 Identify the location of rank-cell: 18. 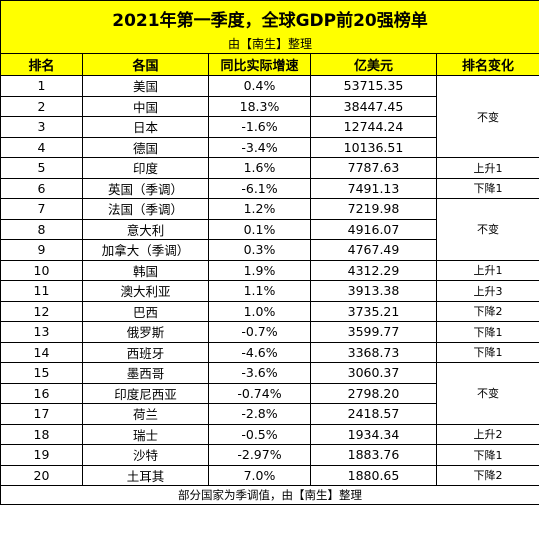
(41, 434).